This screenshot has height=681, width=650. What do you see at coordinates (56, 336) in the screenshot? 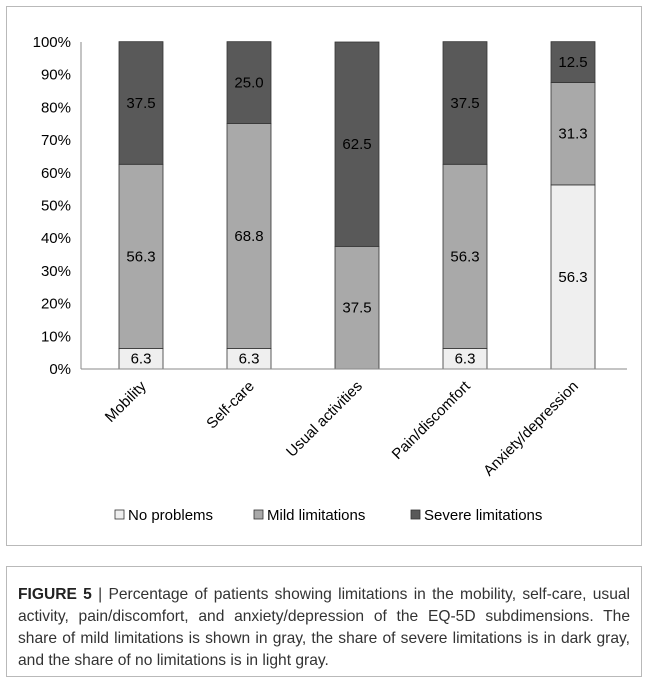
I see `y-tick-label: 10%` at bounding box center [56, 336].